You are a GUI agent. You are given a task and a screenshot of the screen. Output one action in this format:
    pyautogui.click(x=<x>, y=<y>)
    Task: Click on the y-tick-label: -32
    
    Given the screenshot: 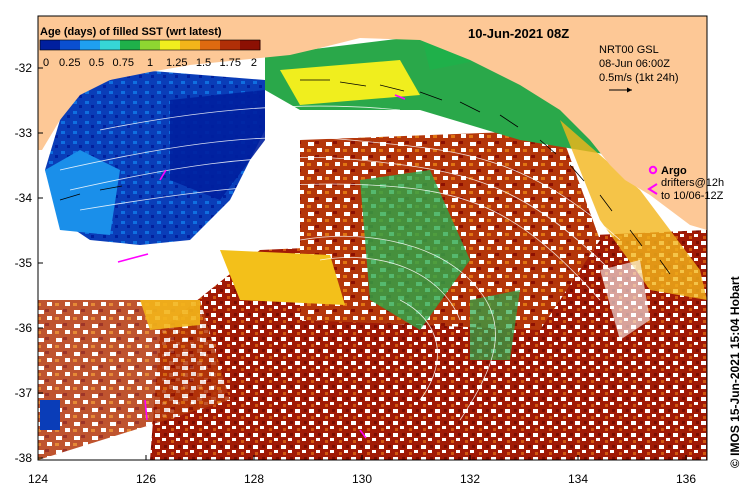 What is the action you would take?
    pyautogui.click(x=24, y=68)
    